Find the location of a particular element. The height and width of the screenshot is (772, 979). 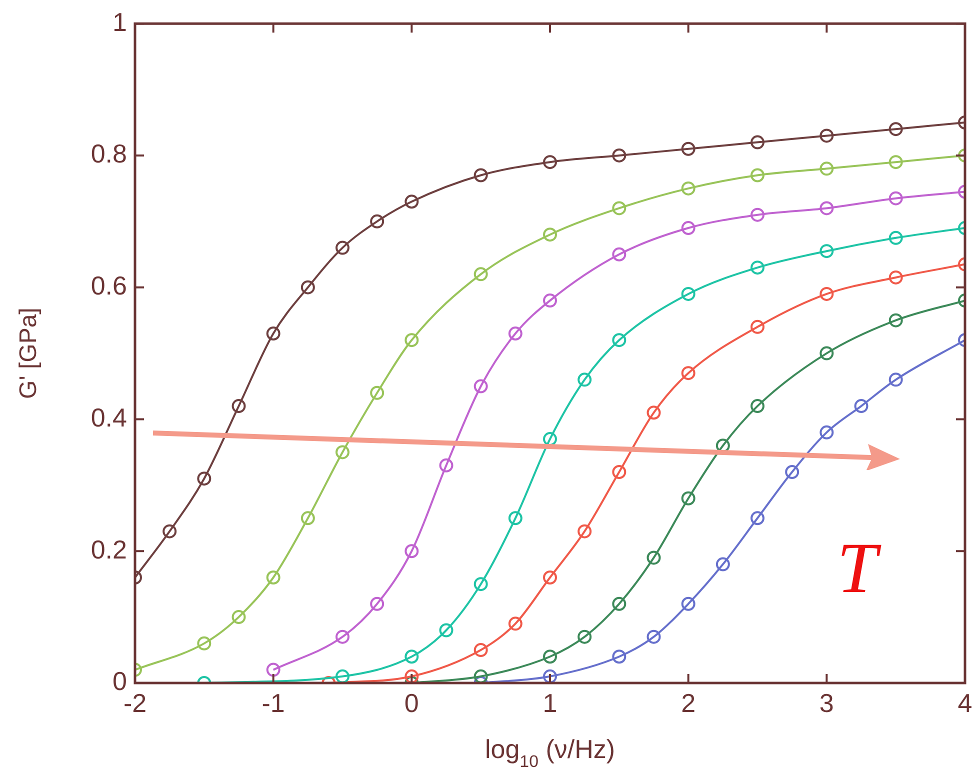

x-tick-label: 1 is located at coordinates (550, 703).